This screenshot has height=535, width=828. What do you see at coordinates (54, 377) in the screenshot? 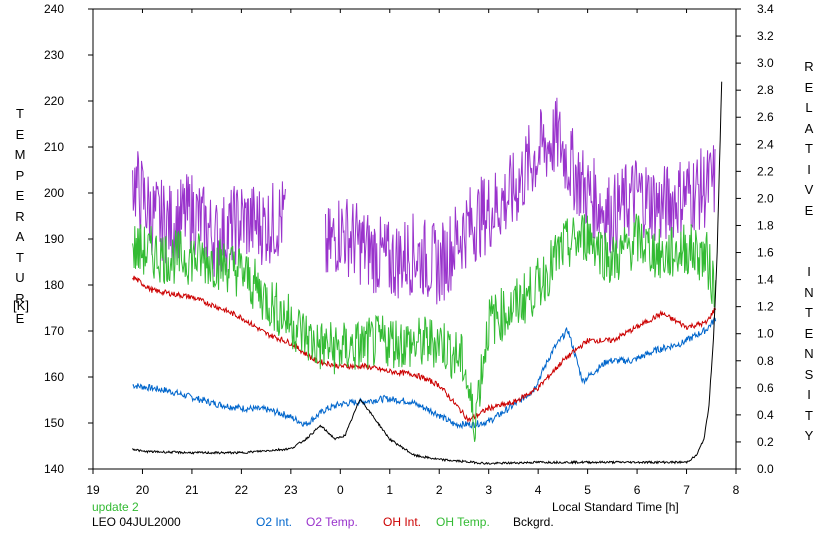
I see `y-left-tick-label: 160` at bounding box center [54, 377].